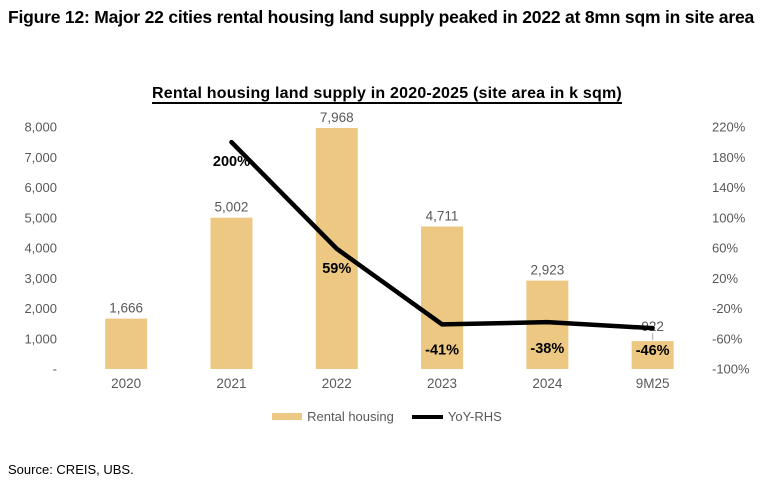 This screenshot has width=774, height=485. Describe the element at coordinates (442, 215) in the screenshot. I see `bar-value-label: 4,711` at that location.